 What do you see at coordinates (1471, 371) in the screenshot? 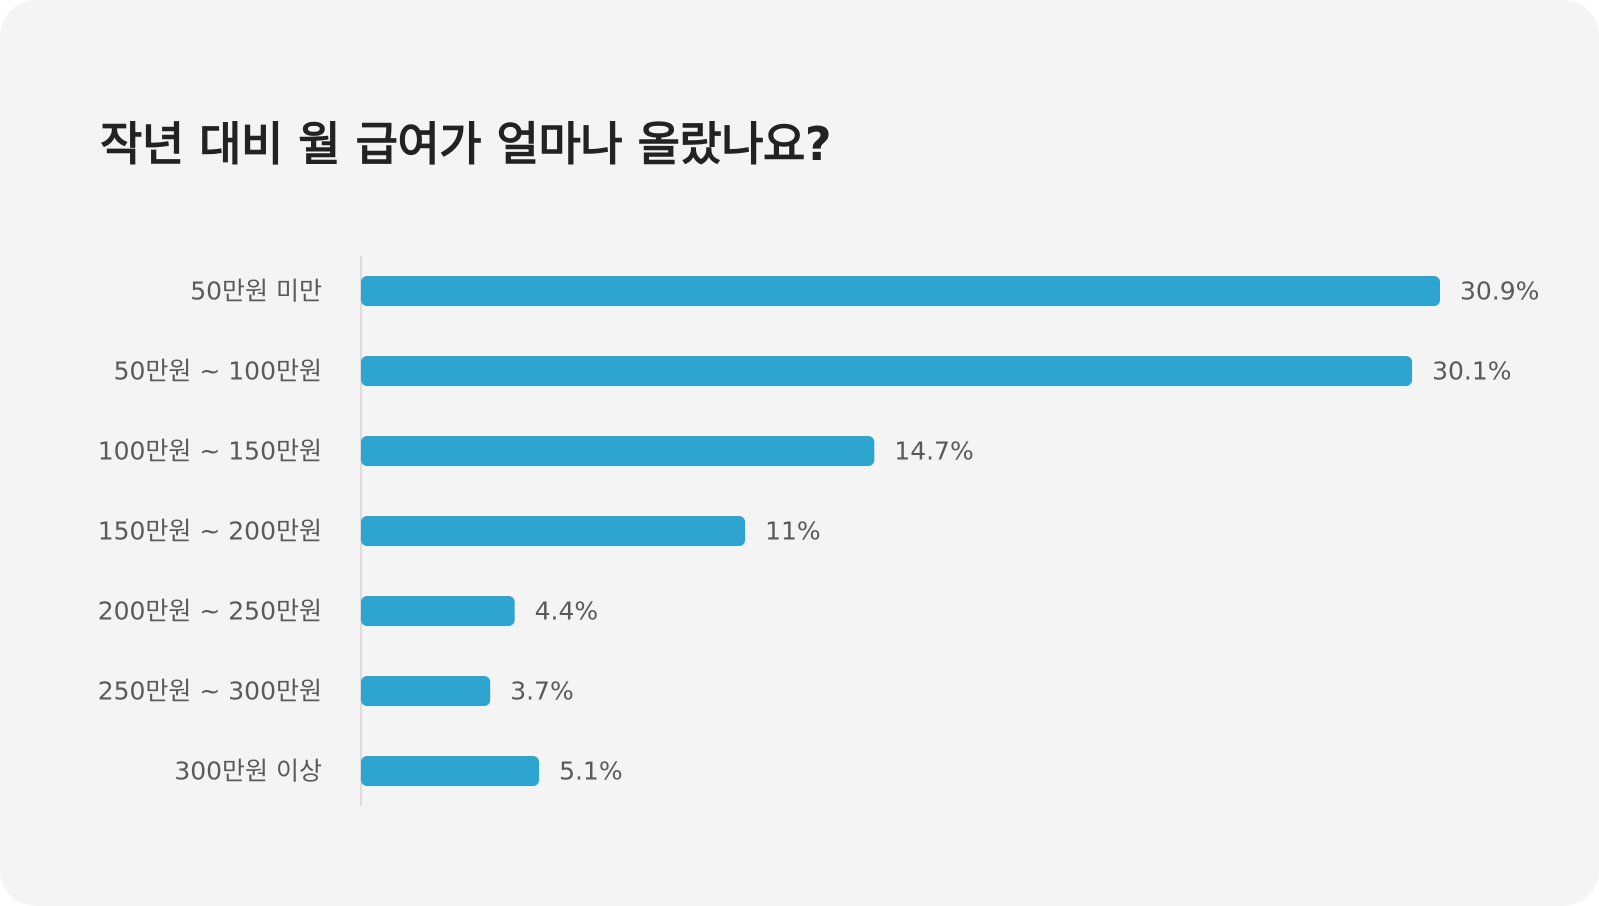
I see `value-label: 30.1%` at bounding box center [1471, 371].